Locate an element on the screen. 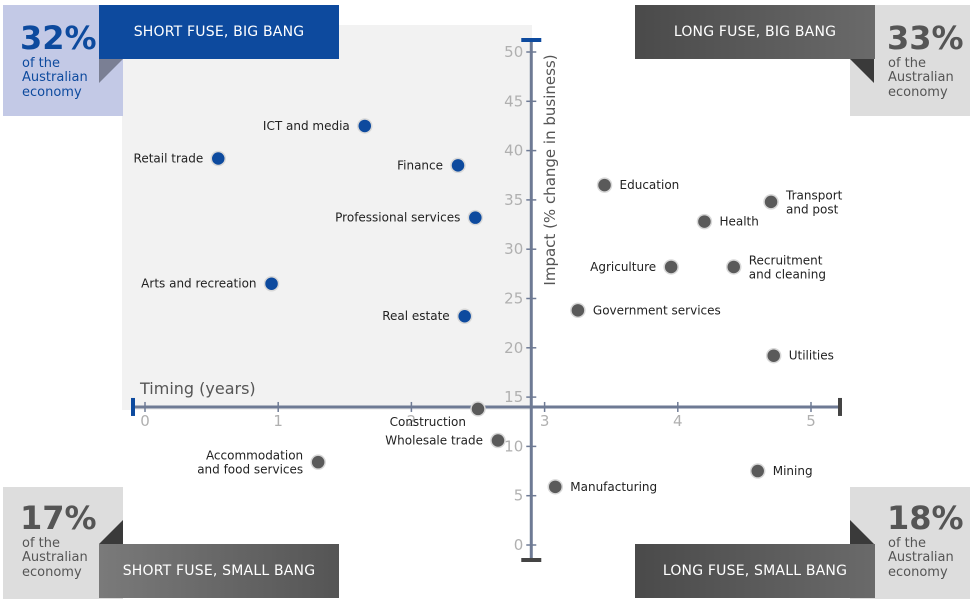 The image size is (975, 610). data-point-label: Agriculture is located at coordinates (623, 267).